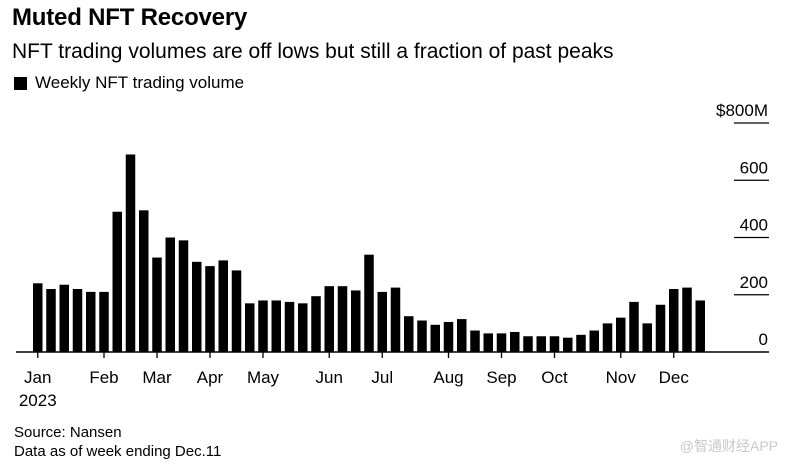  I want to click on legend-swatch, so click(20, 83).